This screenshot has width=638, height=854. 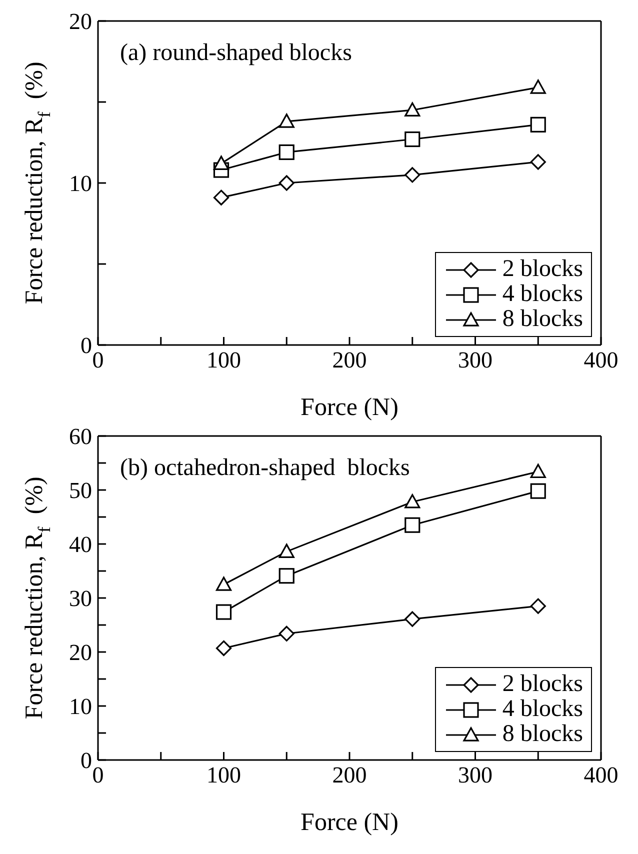 I want to click on y-tick-label: 40, so click(x=80, y=545).